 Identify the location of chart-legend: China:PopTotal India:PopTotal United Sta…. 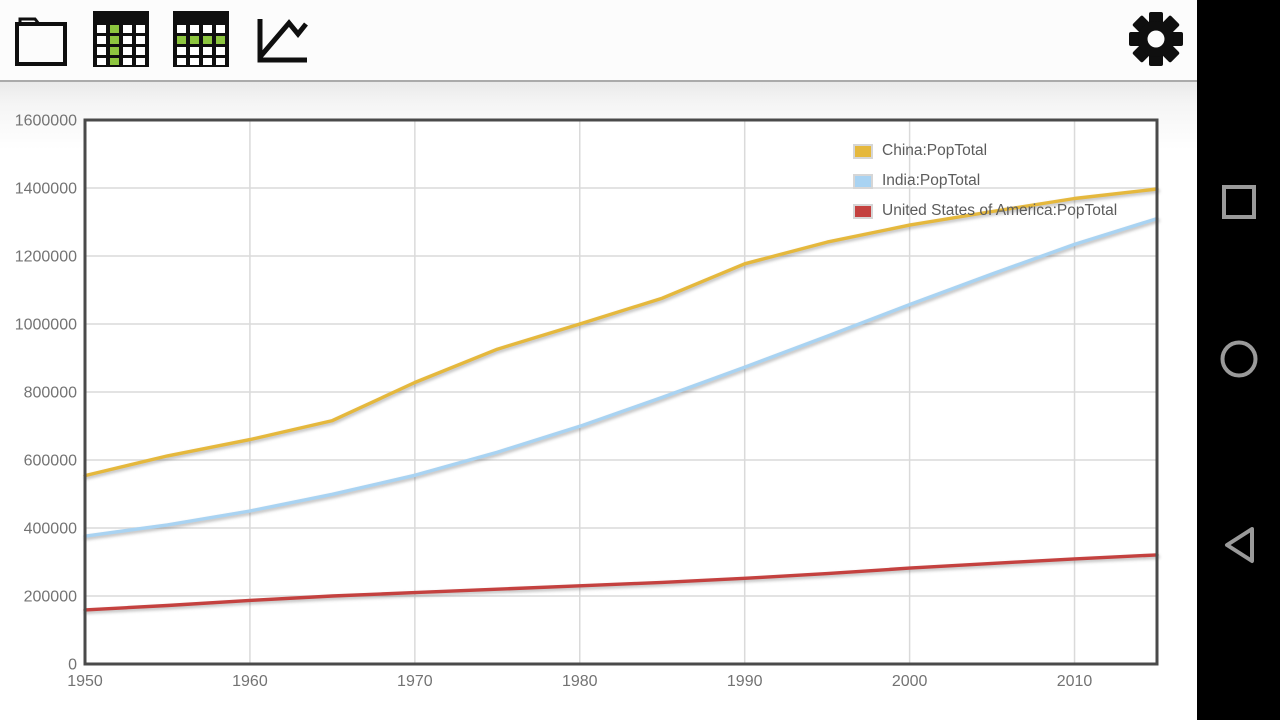
(985, 181).